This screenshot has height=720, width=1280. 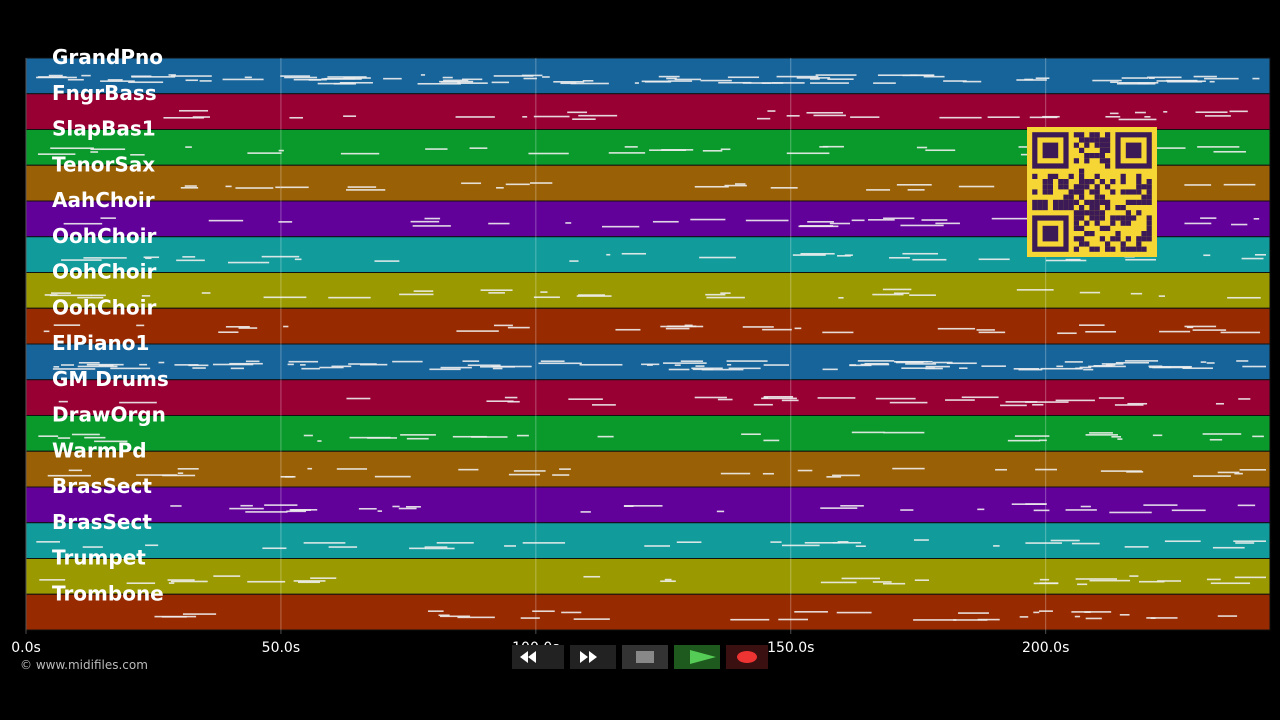 I want to click on rewind-button, so click(x=538, y=657).